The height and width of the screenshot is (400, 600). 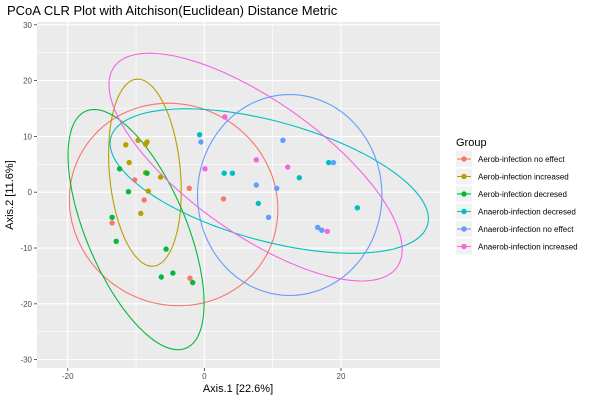 What do you see at coordinates (527, 212) in the screenshot?
I see `legend-label: Anaerob-infection decresed` at bounding box center [527, 212].